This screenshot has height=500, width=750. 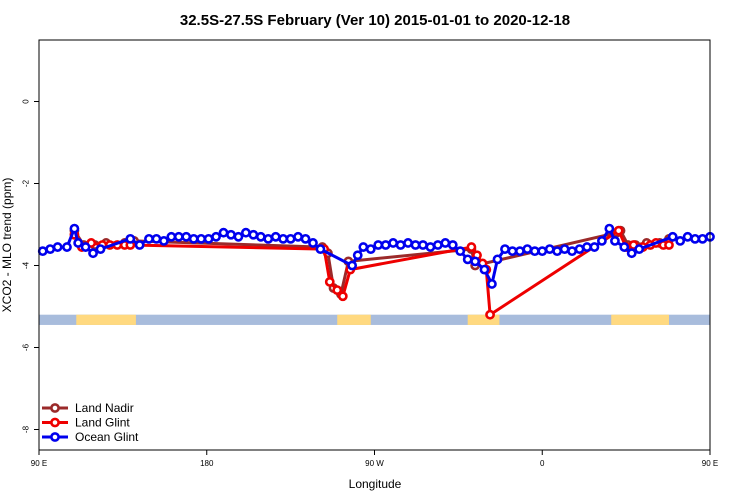 I want to click on y-tick-label-3: -6, so click(x=25, y=347).